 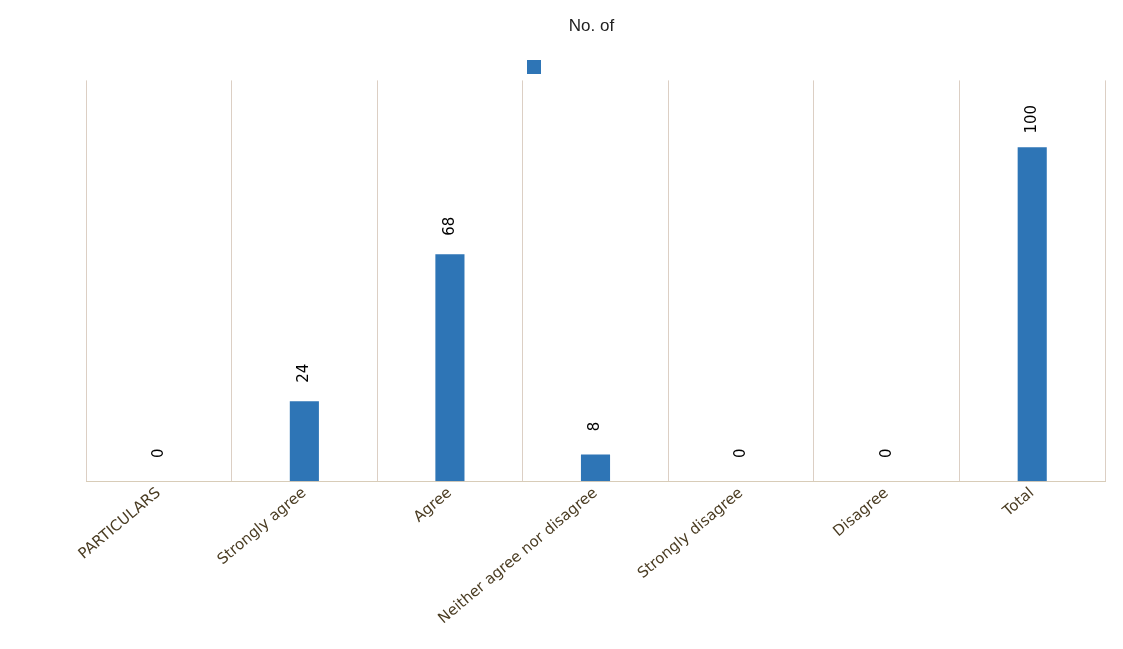 What do you see at coordinates (448, 226) in the screenshot?
I see `data-label: 68` at bounding box center [448, 226].